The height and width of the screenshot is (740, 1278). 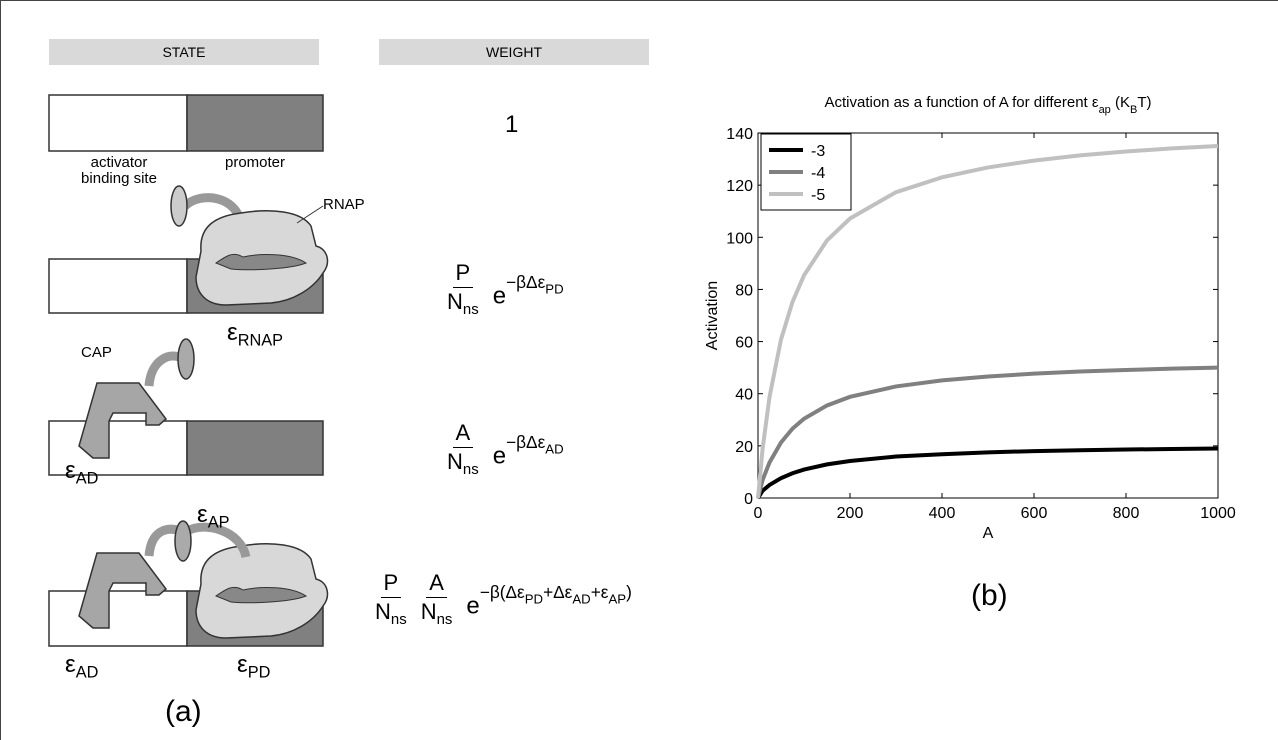 I want to click on formula-sub: AP, so click(x=218, y=522).